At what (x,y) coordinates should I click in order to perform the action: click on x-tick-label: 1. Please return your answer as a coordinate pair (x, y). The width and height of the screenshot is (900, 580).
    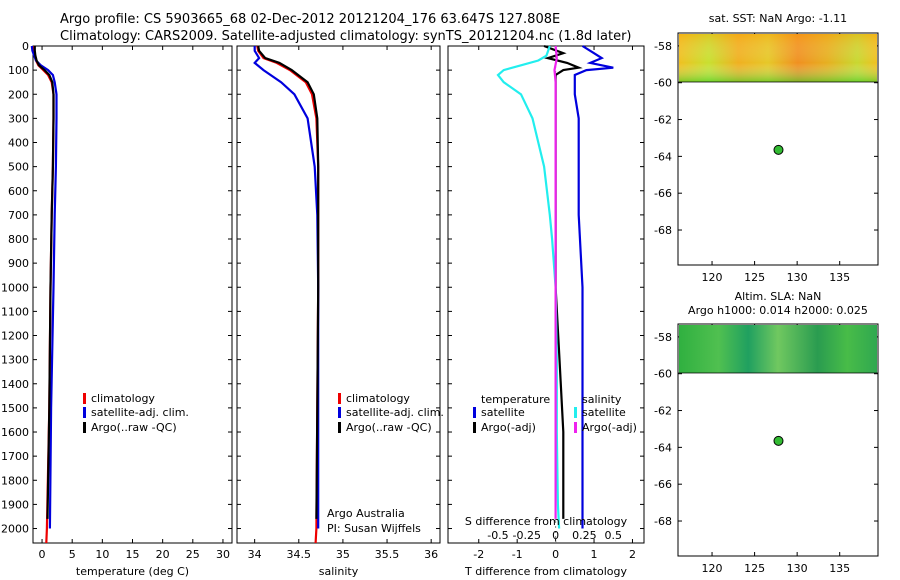
    Looking at the image, I should click on (594, 554).